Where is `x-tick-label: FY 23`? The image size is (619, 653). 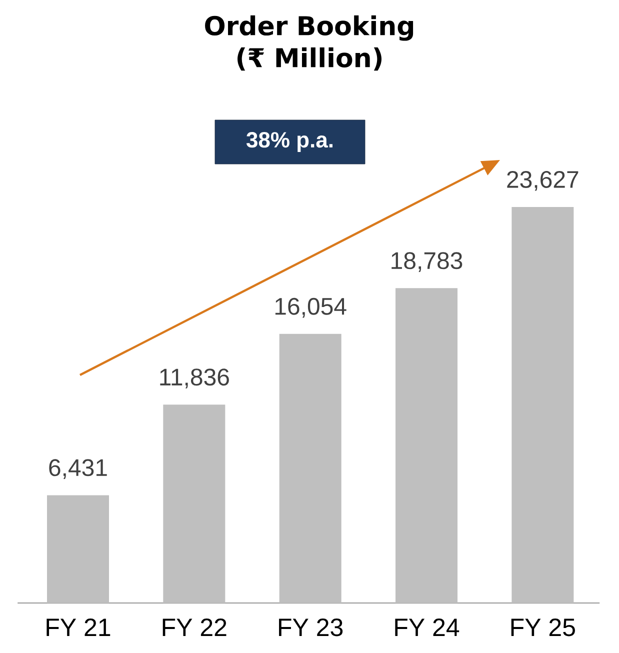 x-tick-label: FY 23 is located at coordinates (311, 627).